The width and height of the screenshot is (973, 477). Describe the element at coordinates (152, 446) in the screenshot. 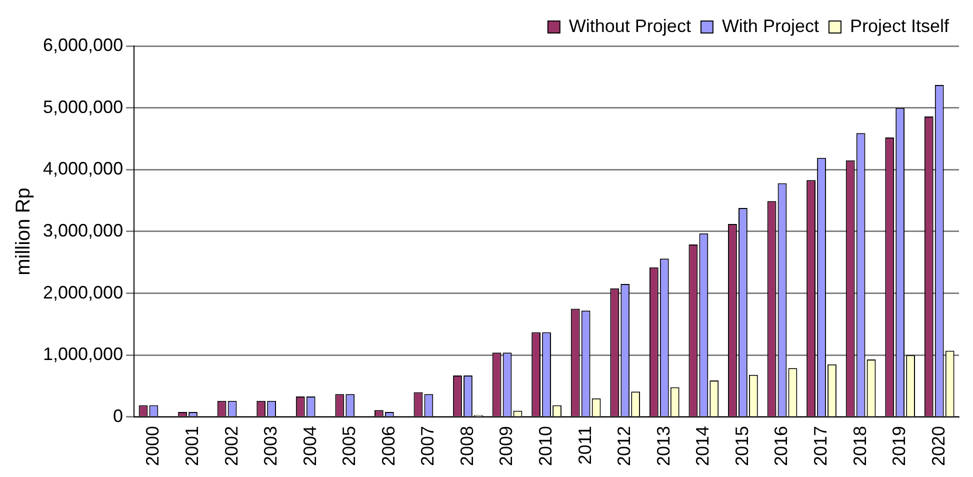

I see `x-tick-label: 2000` at that location.